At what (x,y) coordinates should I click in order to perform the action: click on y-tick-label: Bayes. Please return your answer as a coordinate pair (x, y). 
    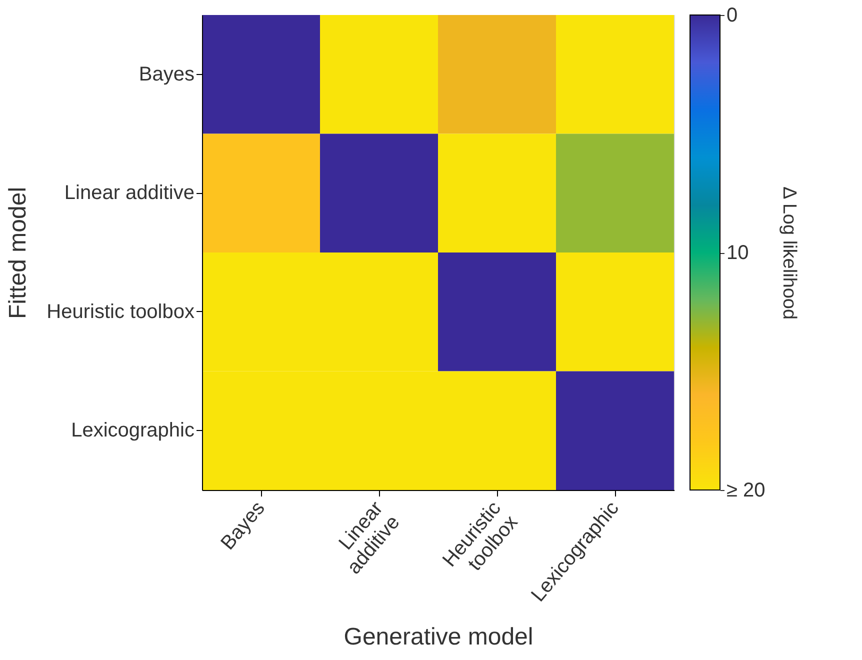
    Looking at the image, I should click on (166, 74).